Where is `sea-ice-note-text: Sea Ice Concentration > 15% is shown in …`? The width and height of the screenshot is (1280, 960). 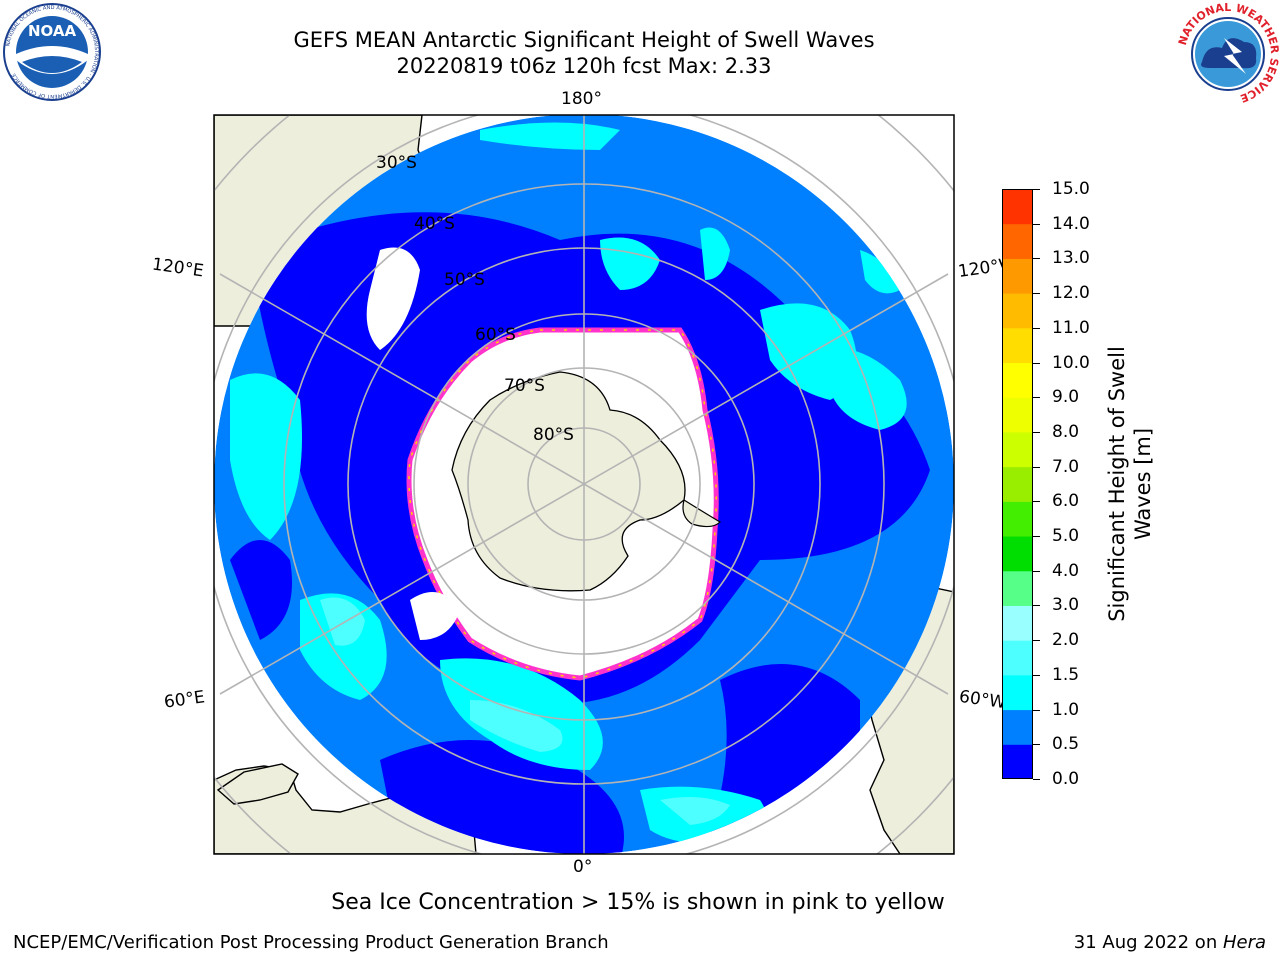 sea-ice-note-text: Sea Ice Concentration > 15% is shown in … is located at coordinates (638, 902).